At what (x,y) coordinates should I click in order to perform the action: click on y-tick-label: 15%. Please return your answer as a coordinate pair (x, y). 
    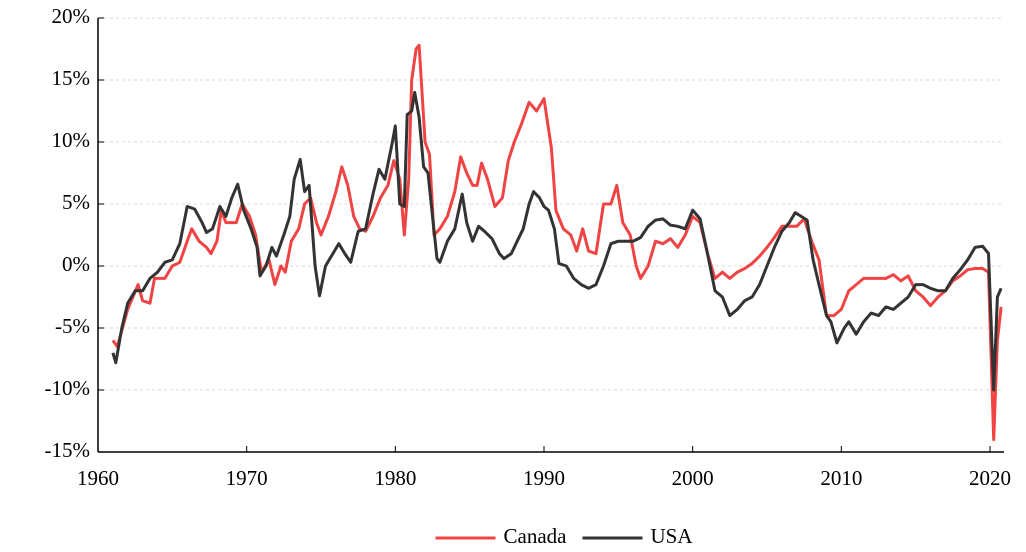
    Looking at the image, I should click on (71, 78).